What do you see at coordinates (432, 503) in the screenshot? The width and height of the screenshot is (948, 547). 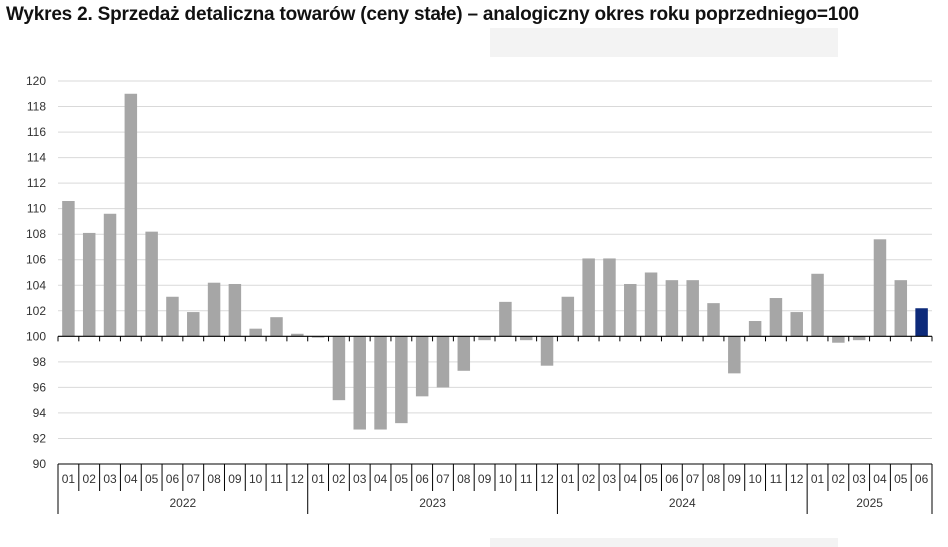 I see `year-label: 2023` at bounding box center [432, 503].